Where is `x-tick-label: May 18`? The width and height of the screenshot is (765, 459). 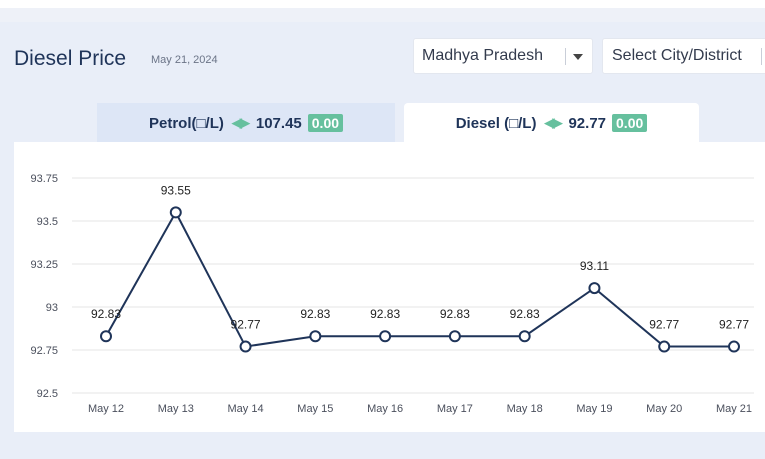 x-tick-label: May 18 is located at coordinates (525, 409).